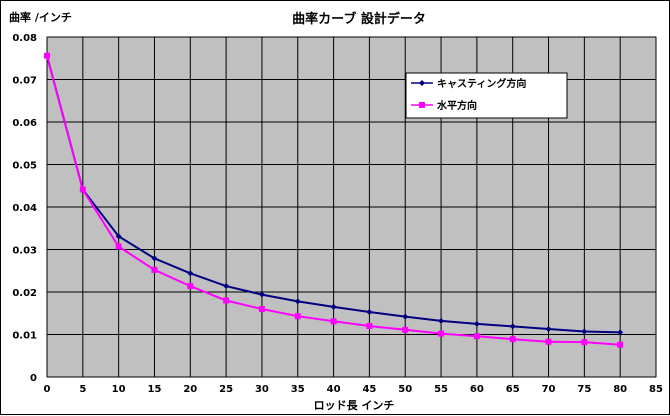 The height and width of the screenshot is (416, 670). What do you see at coordinates (584, 389) in the screenshot?
I see `x-tick-label: 75` at bounding box center [584, 389].